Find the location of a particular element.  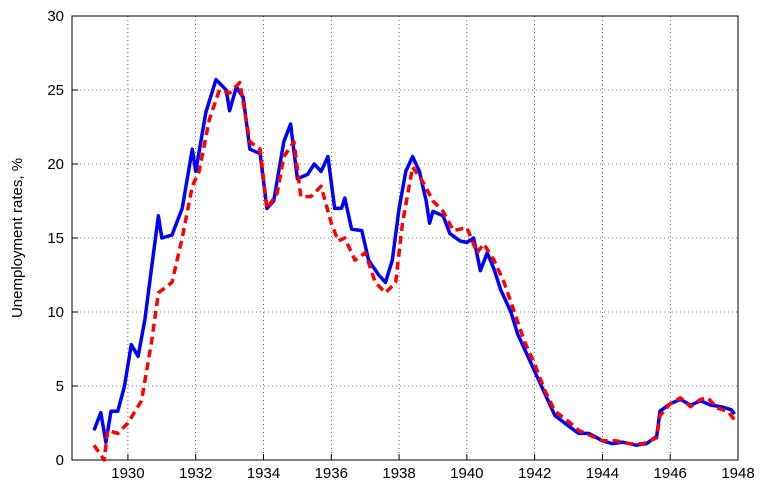

x-tick-label: 1930 is located at coordinates (127, 473).